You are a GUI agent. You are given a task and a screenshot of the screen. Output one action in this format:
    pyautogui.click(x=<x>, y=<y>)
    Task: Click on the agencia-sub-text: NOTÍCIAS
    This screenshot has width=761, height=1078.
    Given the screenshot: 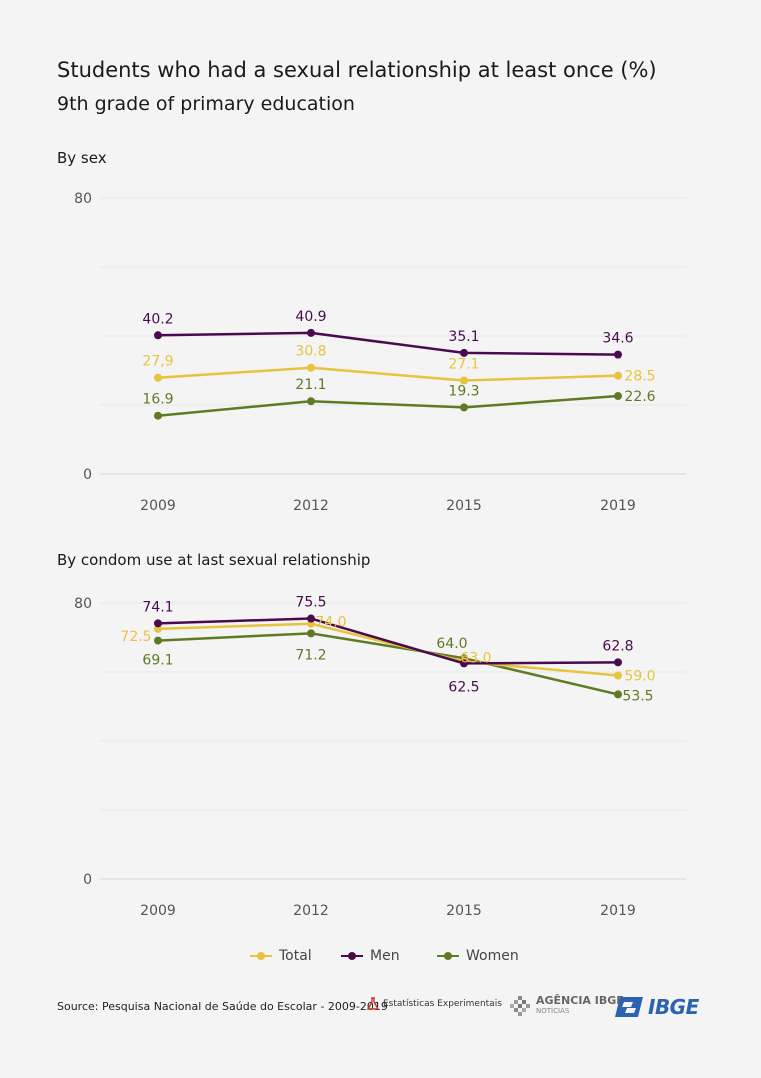 What is the action you would take?
    pyautogui.click(x=553, y=1011)
    